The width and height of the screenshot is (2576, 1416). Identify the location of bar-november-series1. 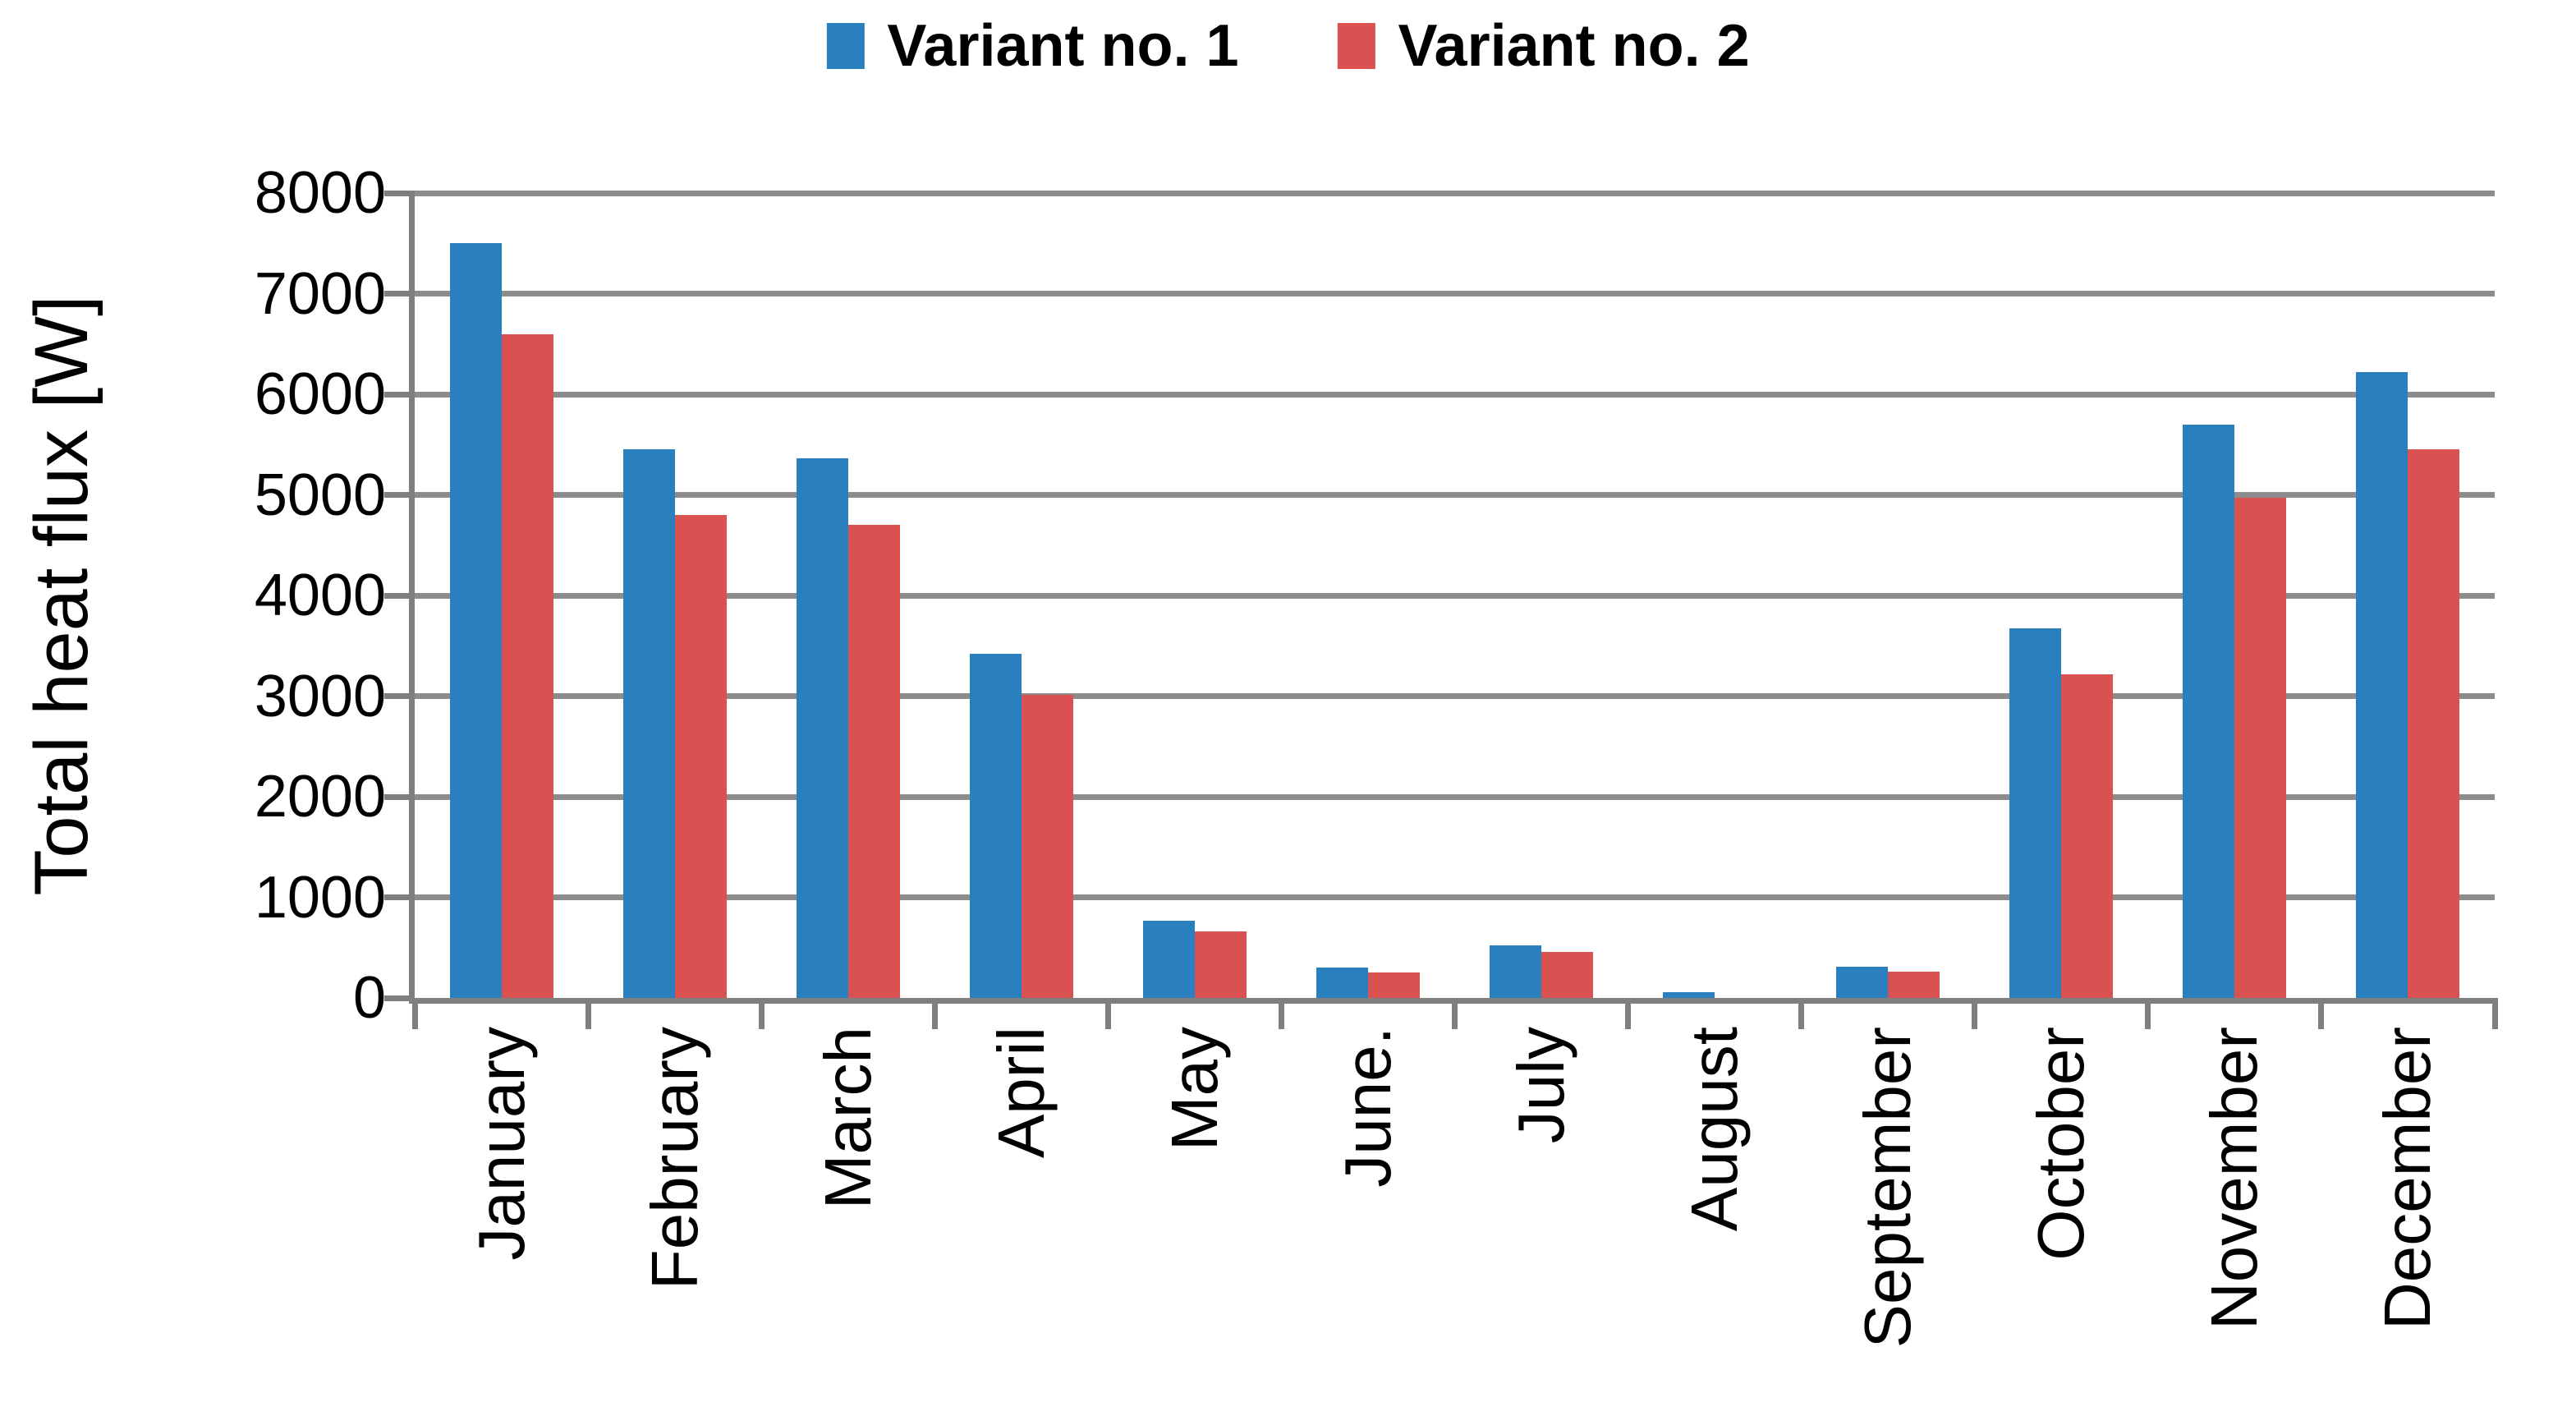
(2209, 711).